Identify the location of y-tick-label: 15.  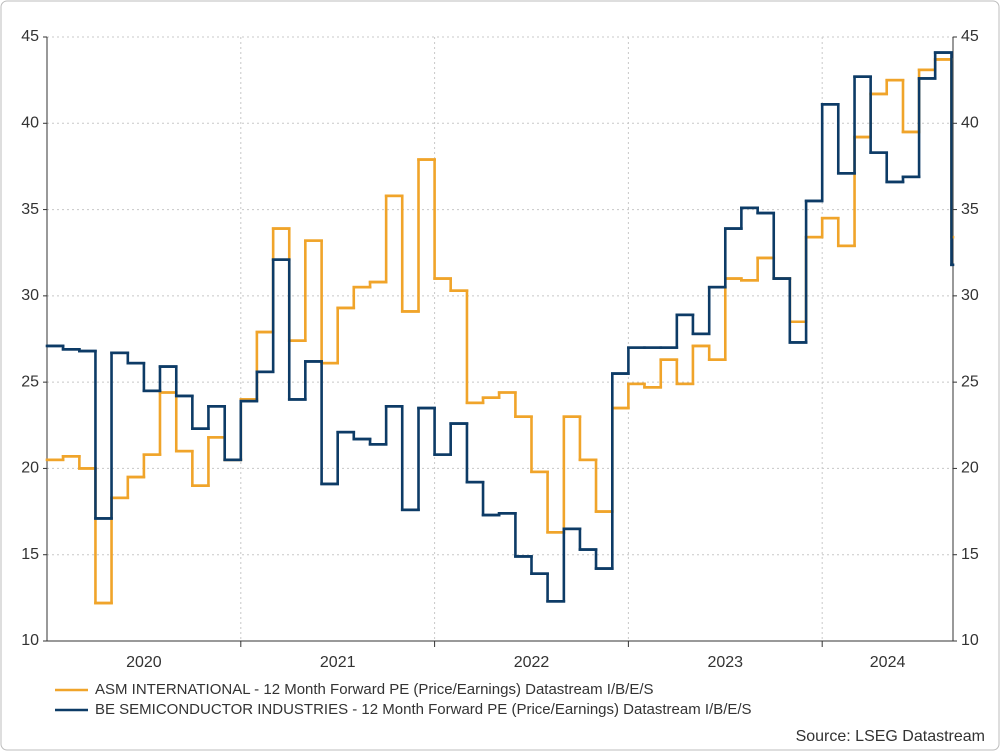
(30, 554).